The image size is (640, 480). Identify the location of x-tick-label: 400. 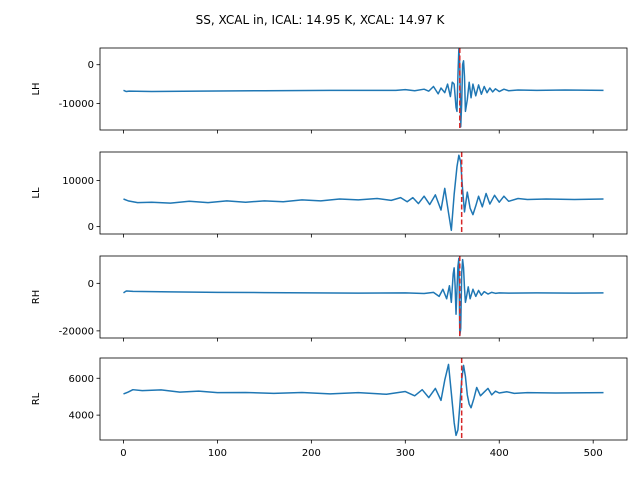
(499, 453).